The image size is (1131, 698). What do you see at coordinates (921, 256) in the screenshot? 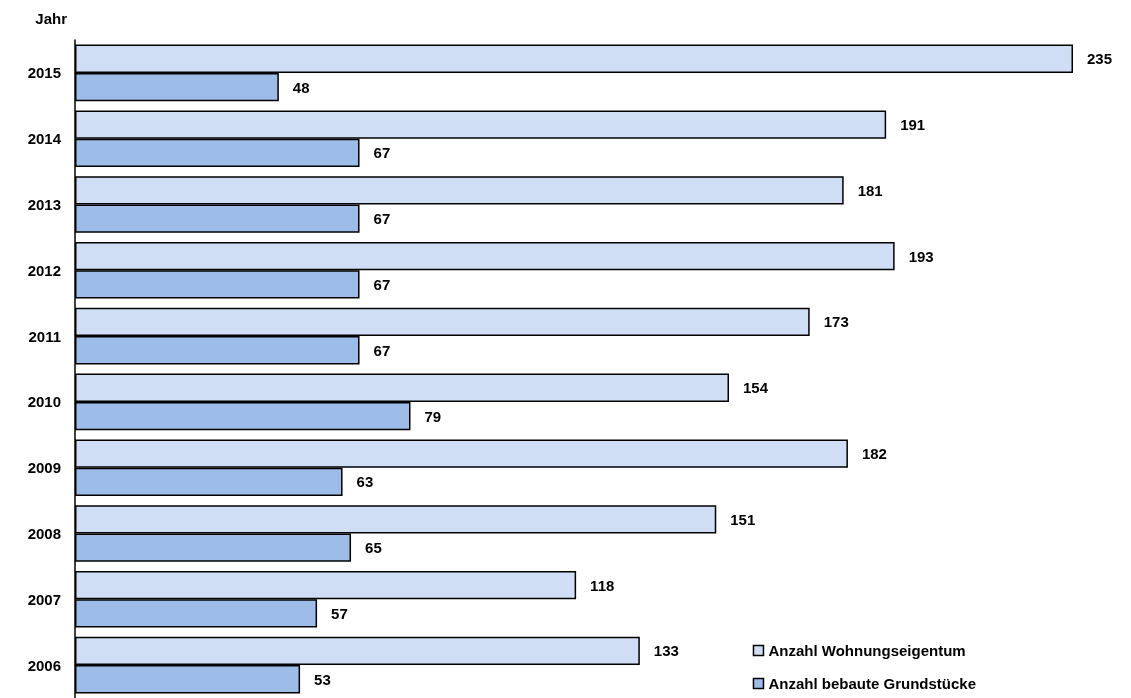
I see `data-label: 193` at bounding box center [921, 256].